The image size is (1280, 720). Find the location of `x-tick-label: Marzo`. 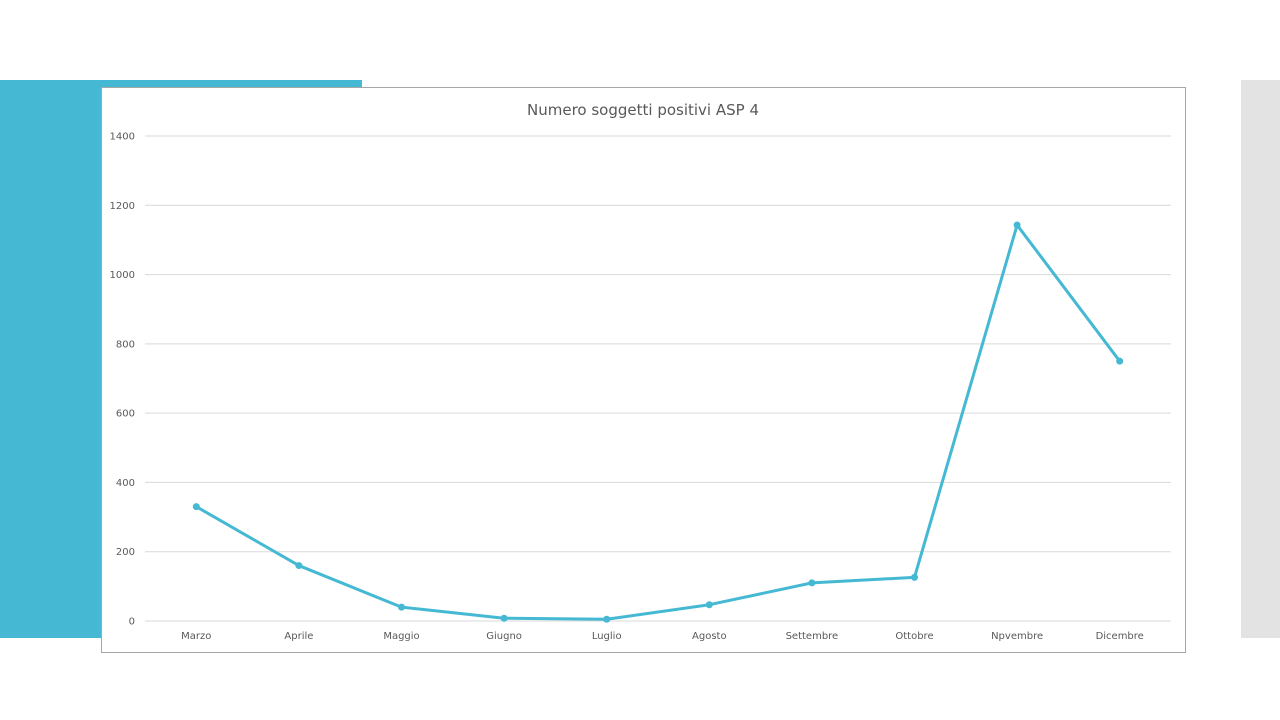

x-tick-label: Marzo is located at coordinates (196, 636).